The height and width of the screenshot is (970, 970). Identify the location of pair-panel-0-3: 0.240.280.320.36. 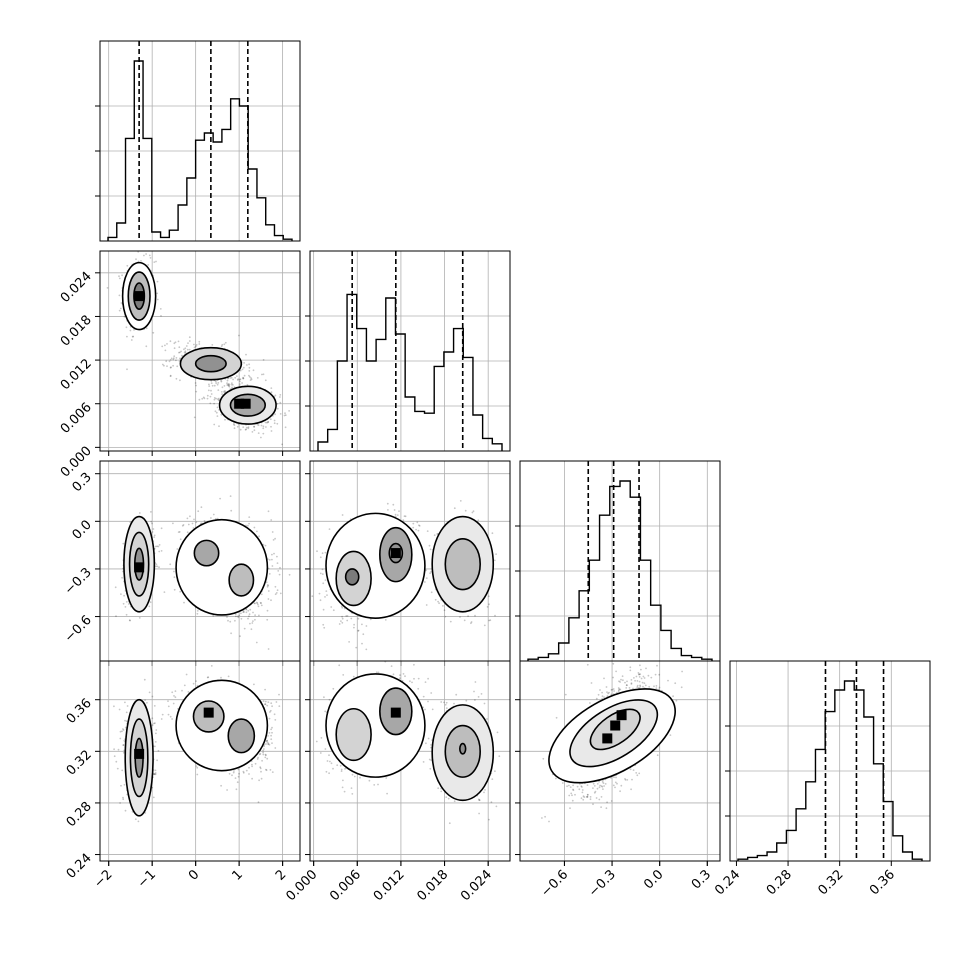
(182, 771).